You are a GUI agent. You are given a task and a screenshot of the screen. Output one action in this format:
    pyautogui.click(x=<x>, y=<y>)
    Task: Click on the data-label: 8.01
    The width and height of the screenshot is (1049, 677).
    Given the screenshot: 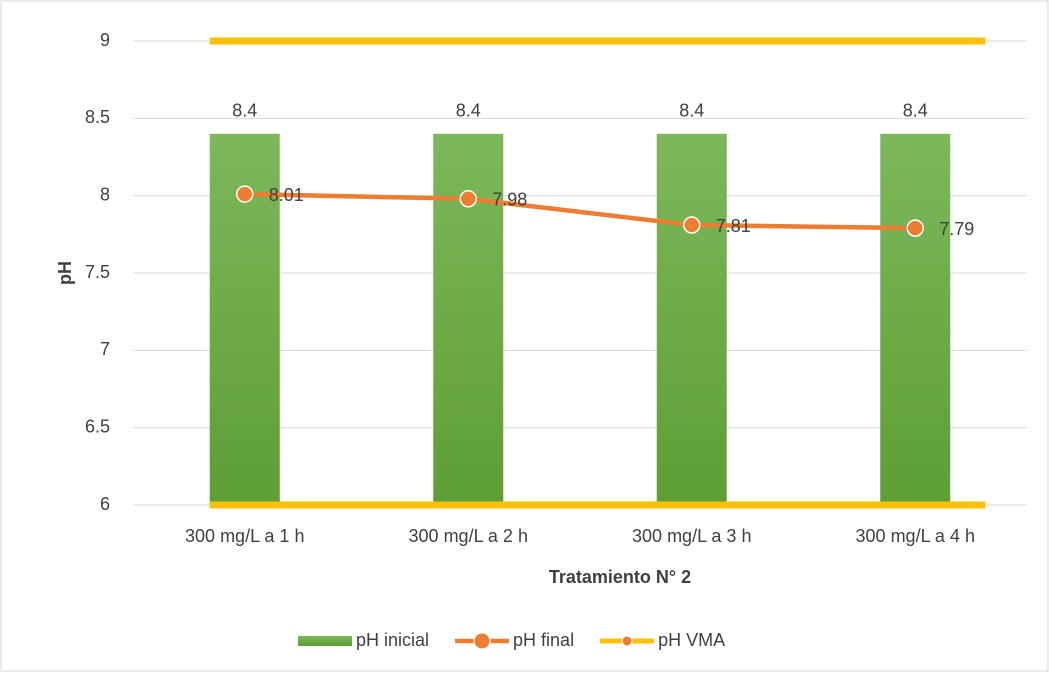 What is the action you would take?
    pyautogui.click(x=286, y=195)
    